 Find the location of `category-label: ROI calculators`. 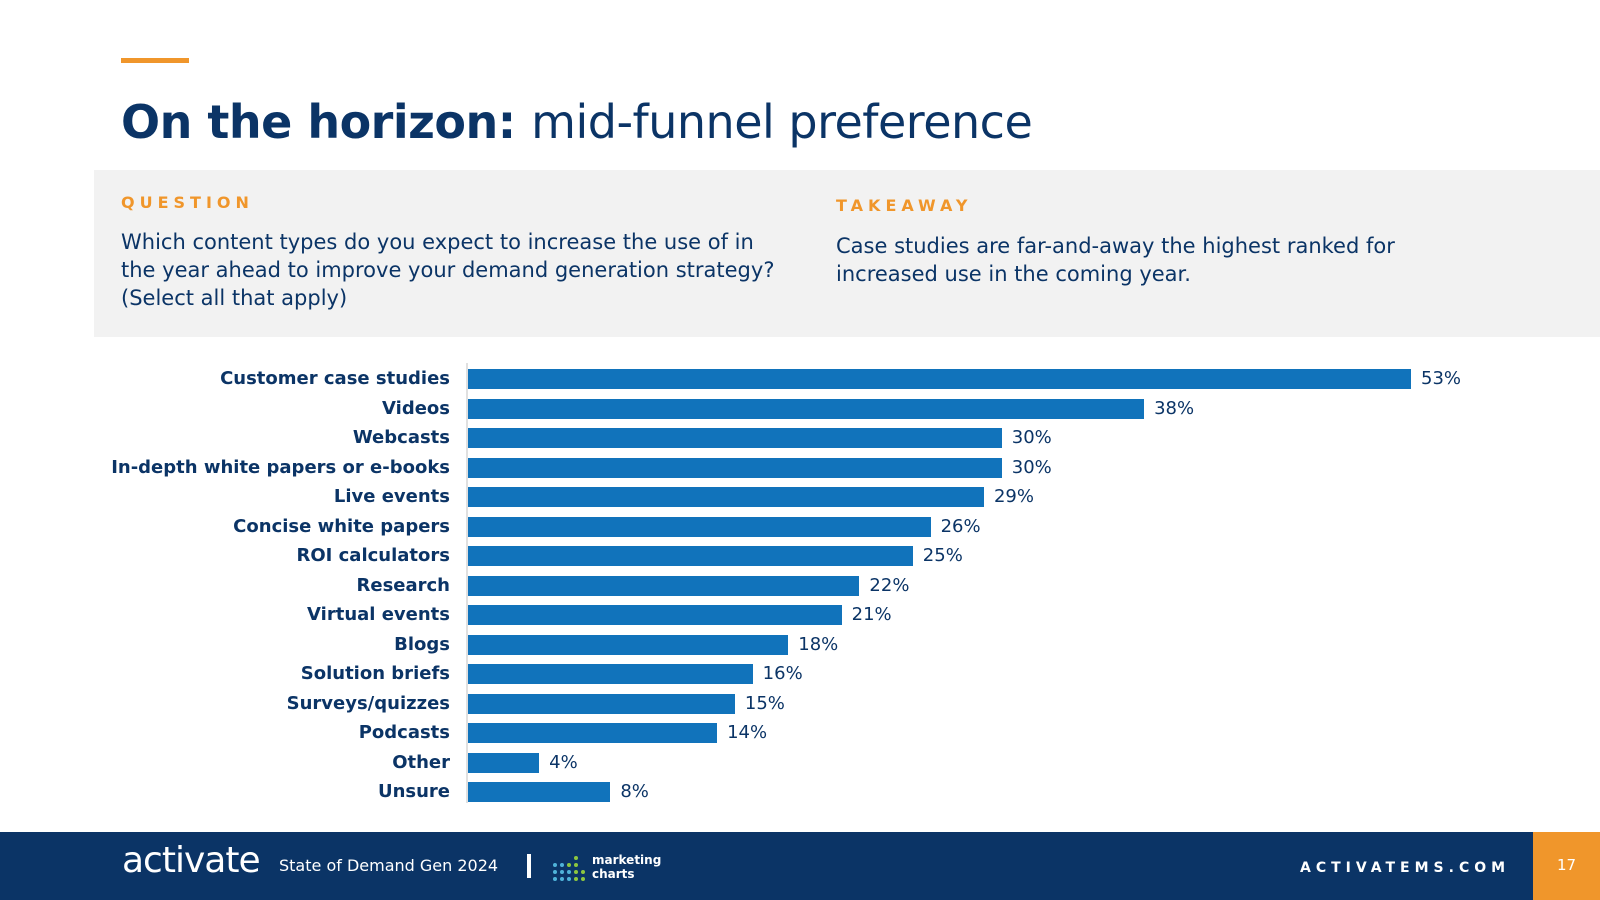

category-label: ROI calculators is located at coordinates (373, 555).